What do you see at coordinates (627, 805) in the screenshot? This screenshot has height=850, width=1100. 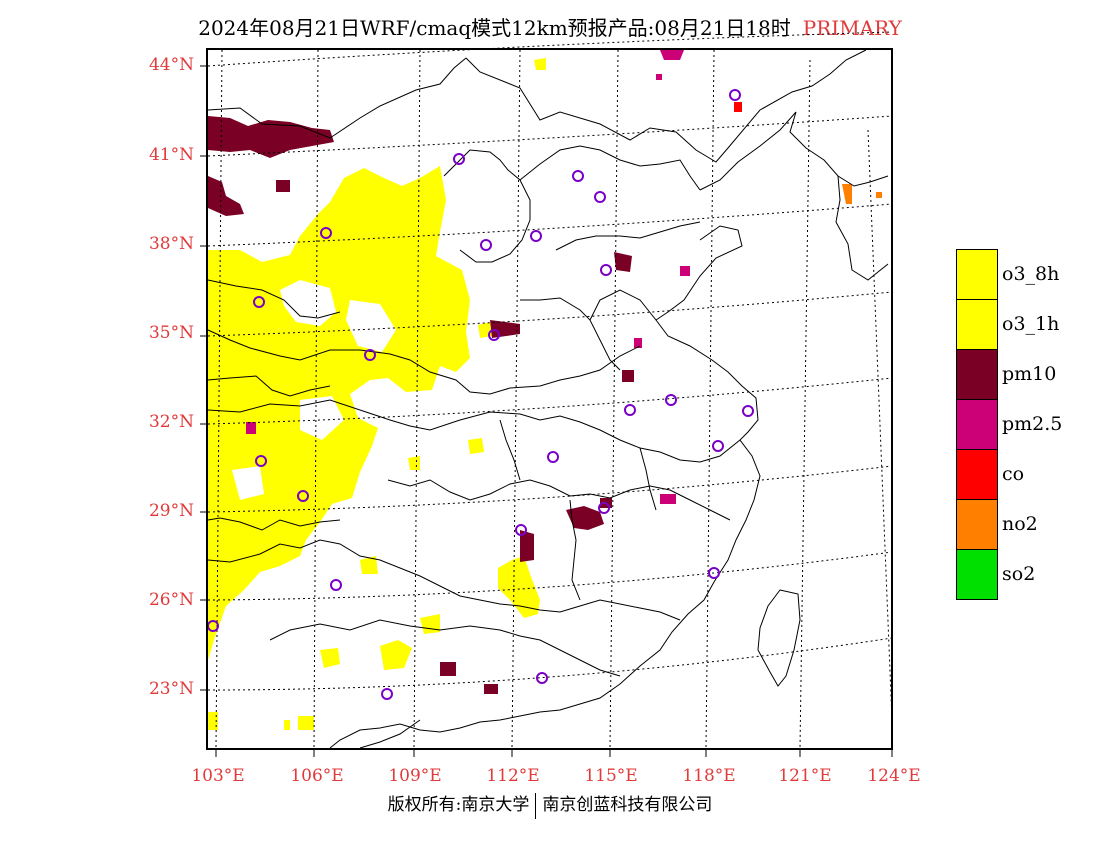 I see `footer-right: 南京创蓝科技有限公司` at bounding box center [627, 805].